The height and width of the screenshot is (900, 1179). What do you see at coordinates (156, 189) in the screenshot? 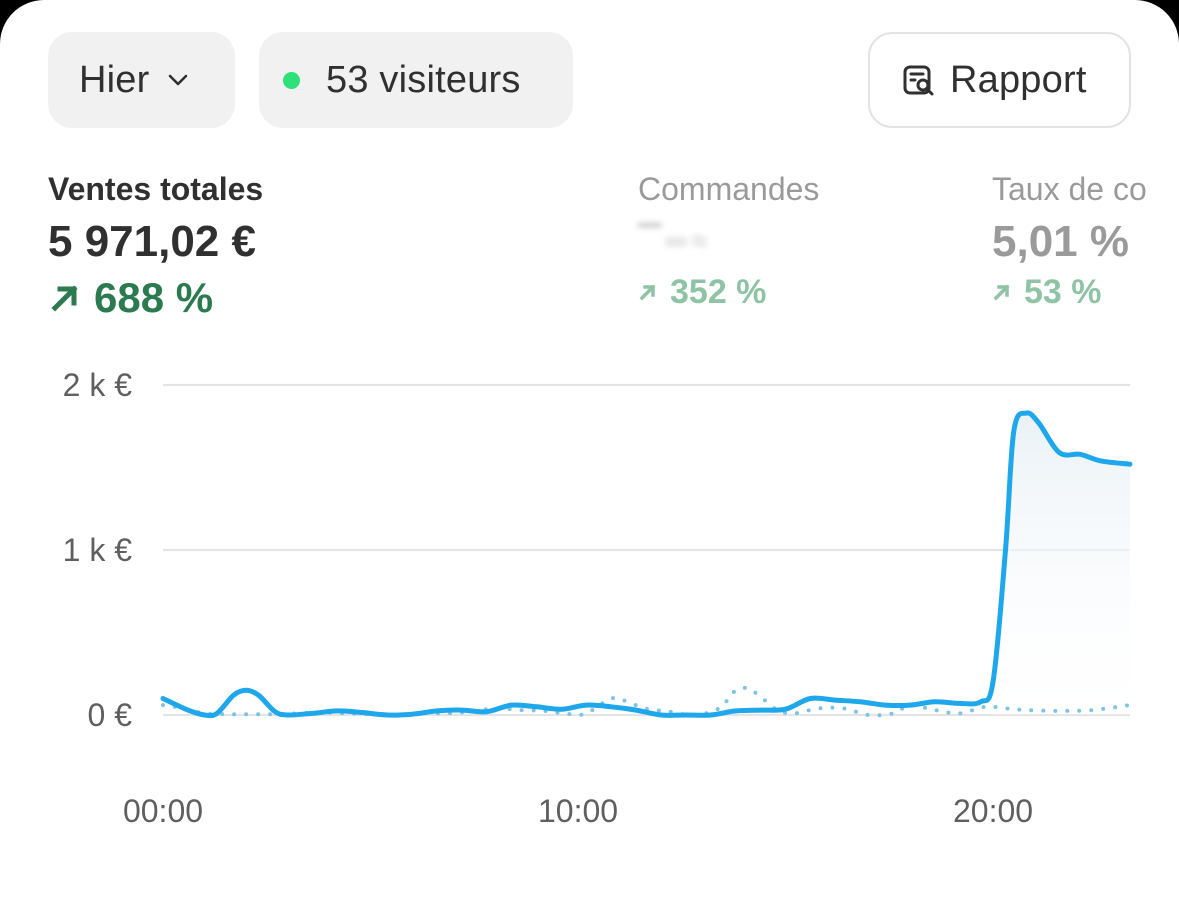
I see `metric-label: Ventes totales` at bounding box center [156, 189].